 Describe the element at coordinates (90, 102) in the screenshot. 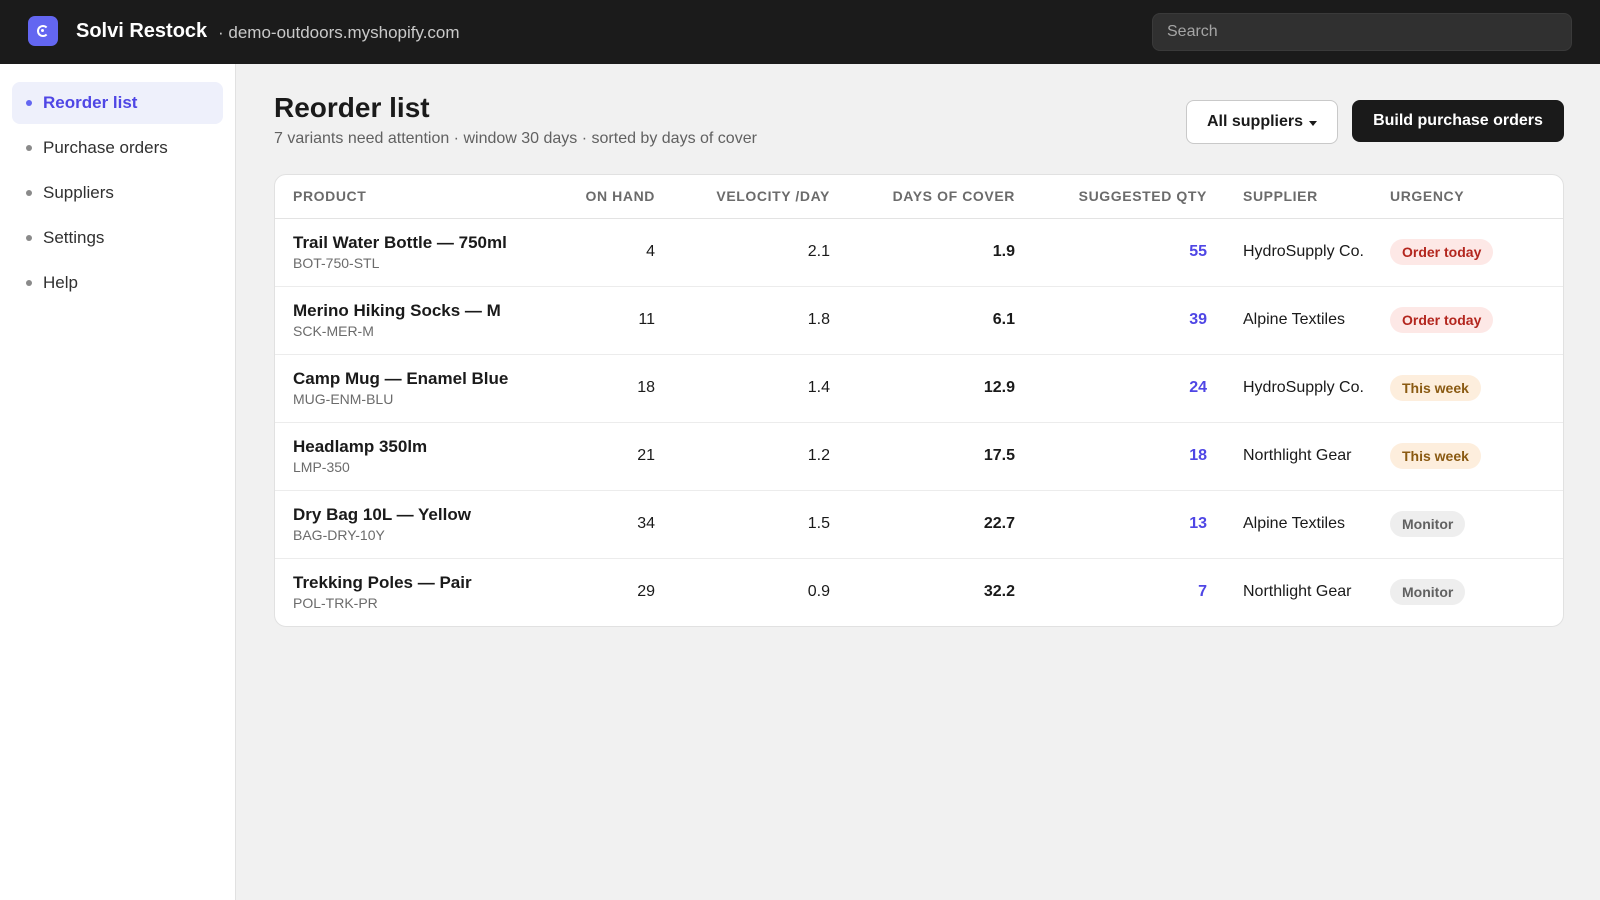

I see `sidebar-item-label: Reorder list` at that location.